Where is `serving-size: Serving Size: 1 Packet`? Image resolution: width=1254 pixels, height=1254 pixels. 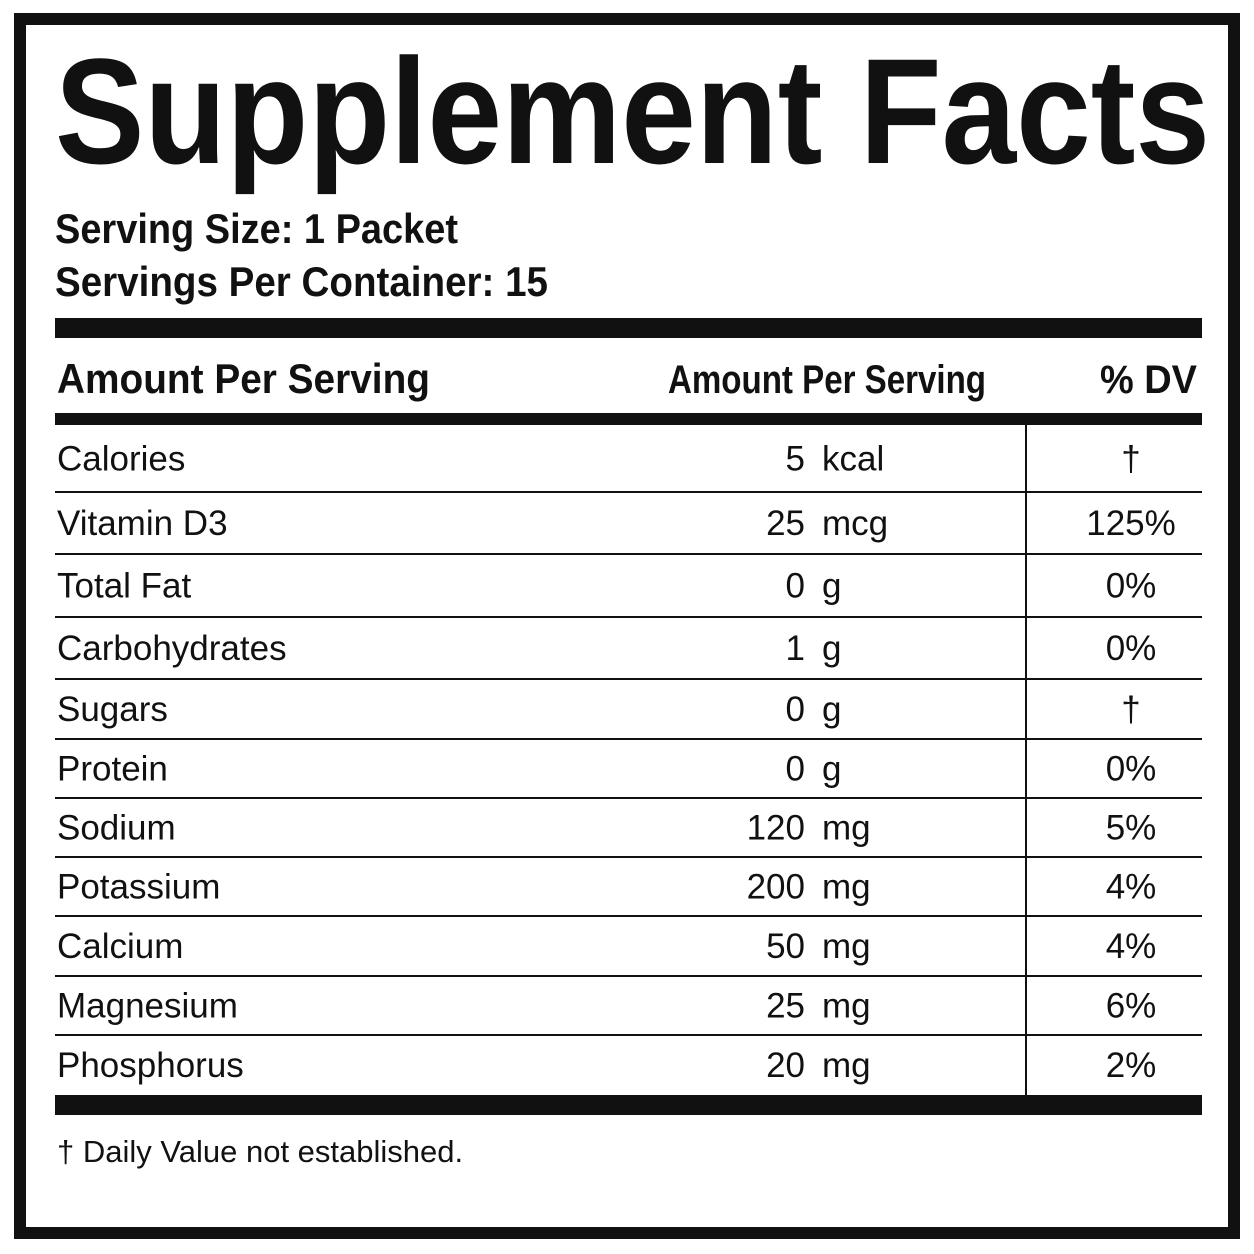
serving-size: Serving Size: 1 Packet is located at coordinates (256, 228).